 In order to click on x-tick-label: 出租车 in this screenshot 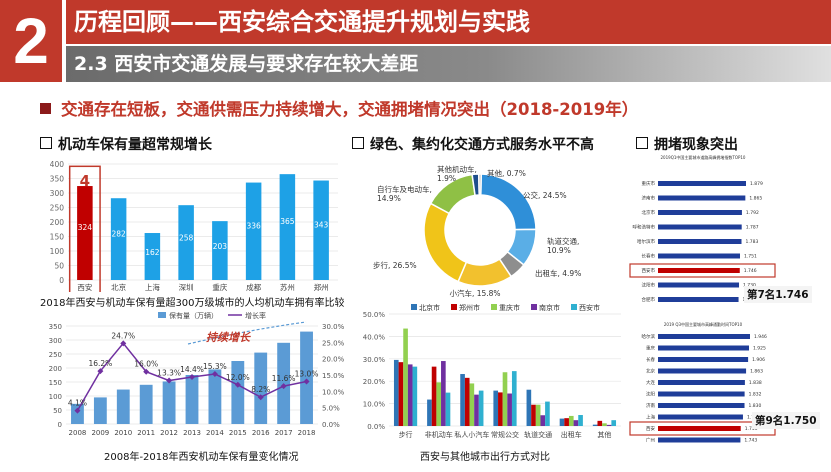, I will do `click(571, 434)`.